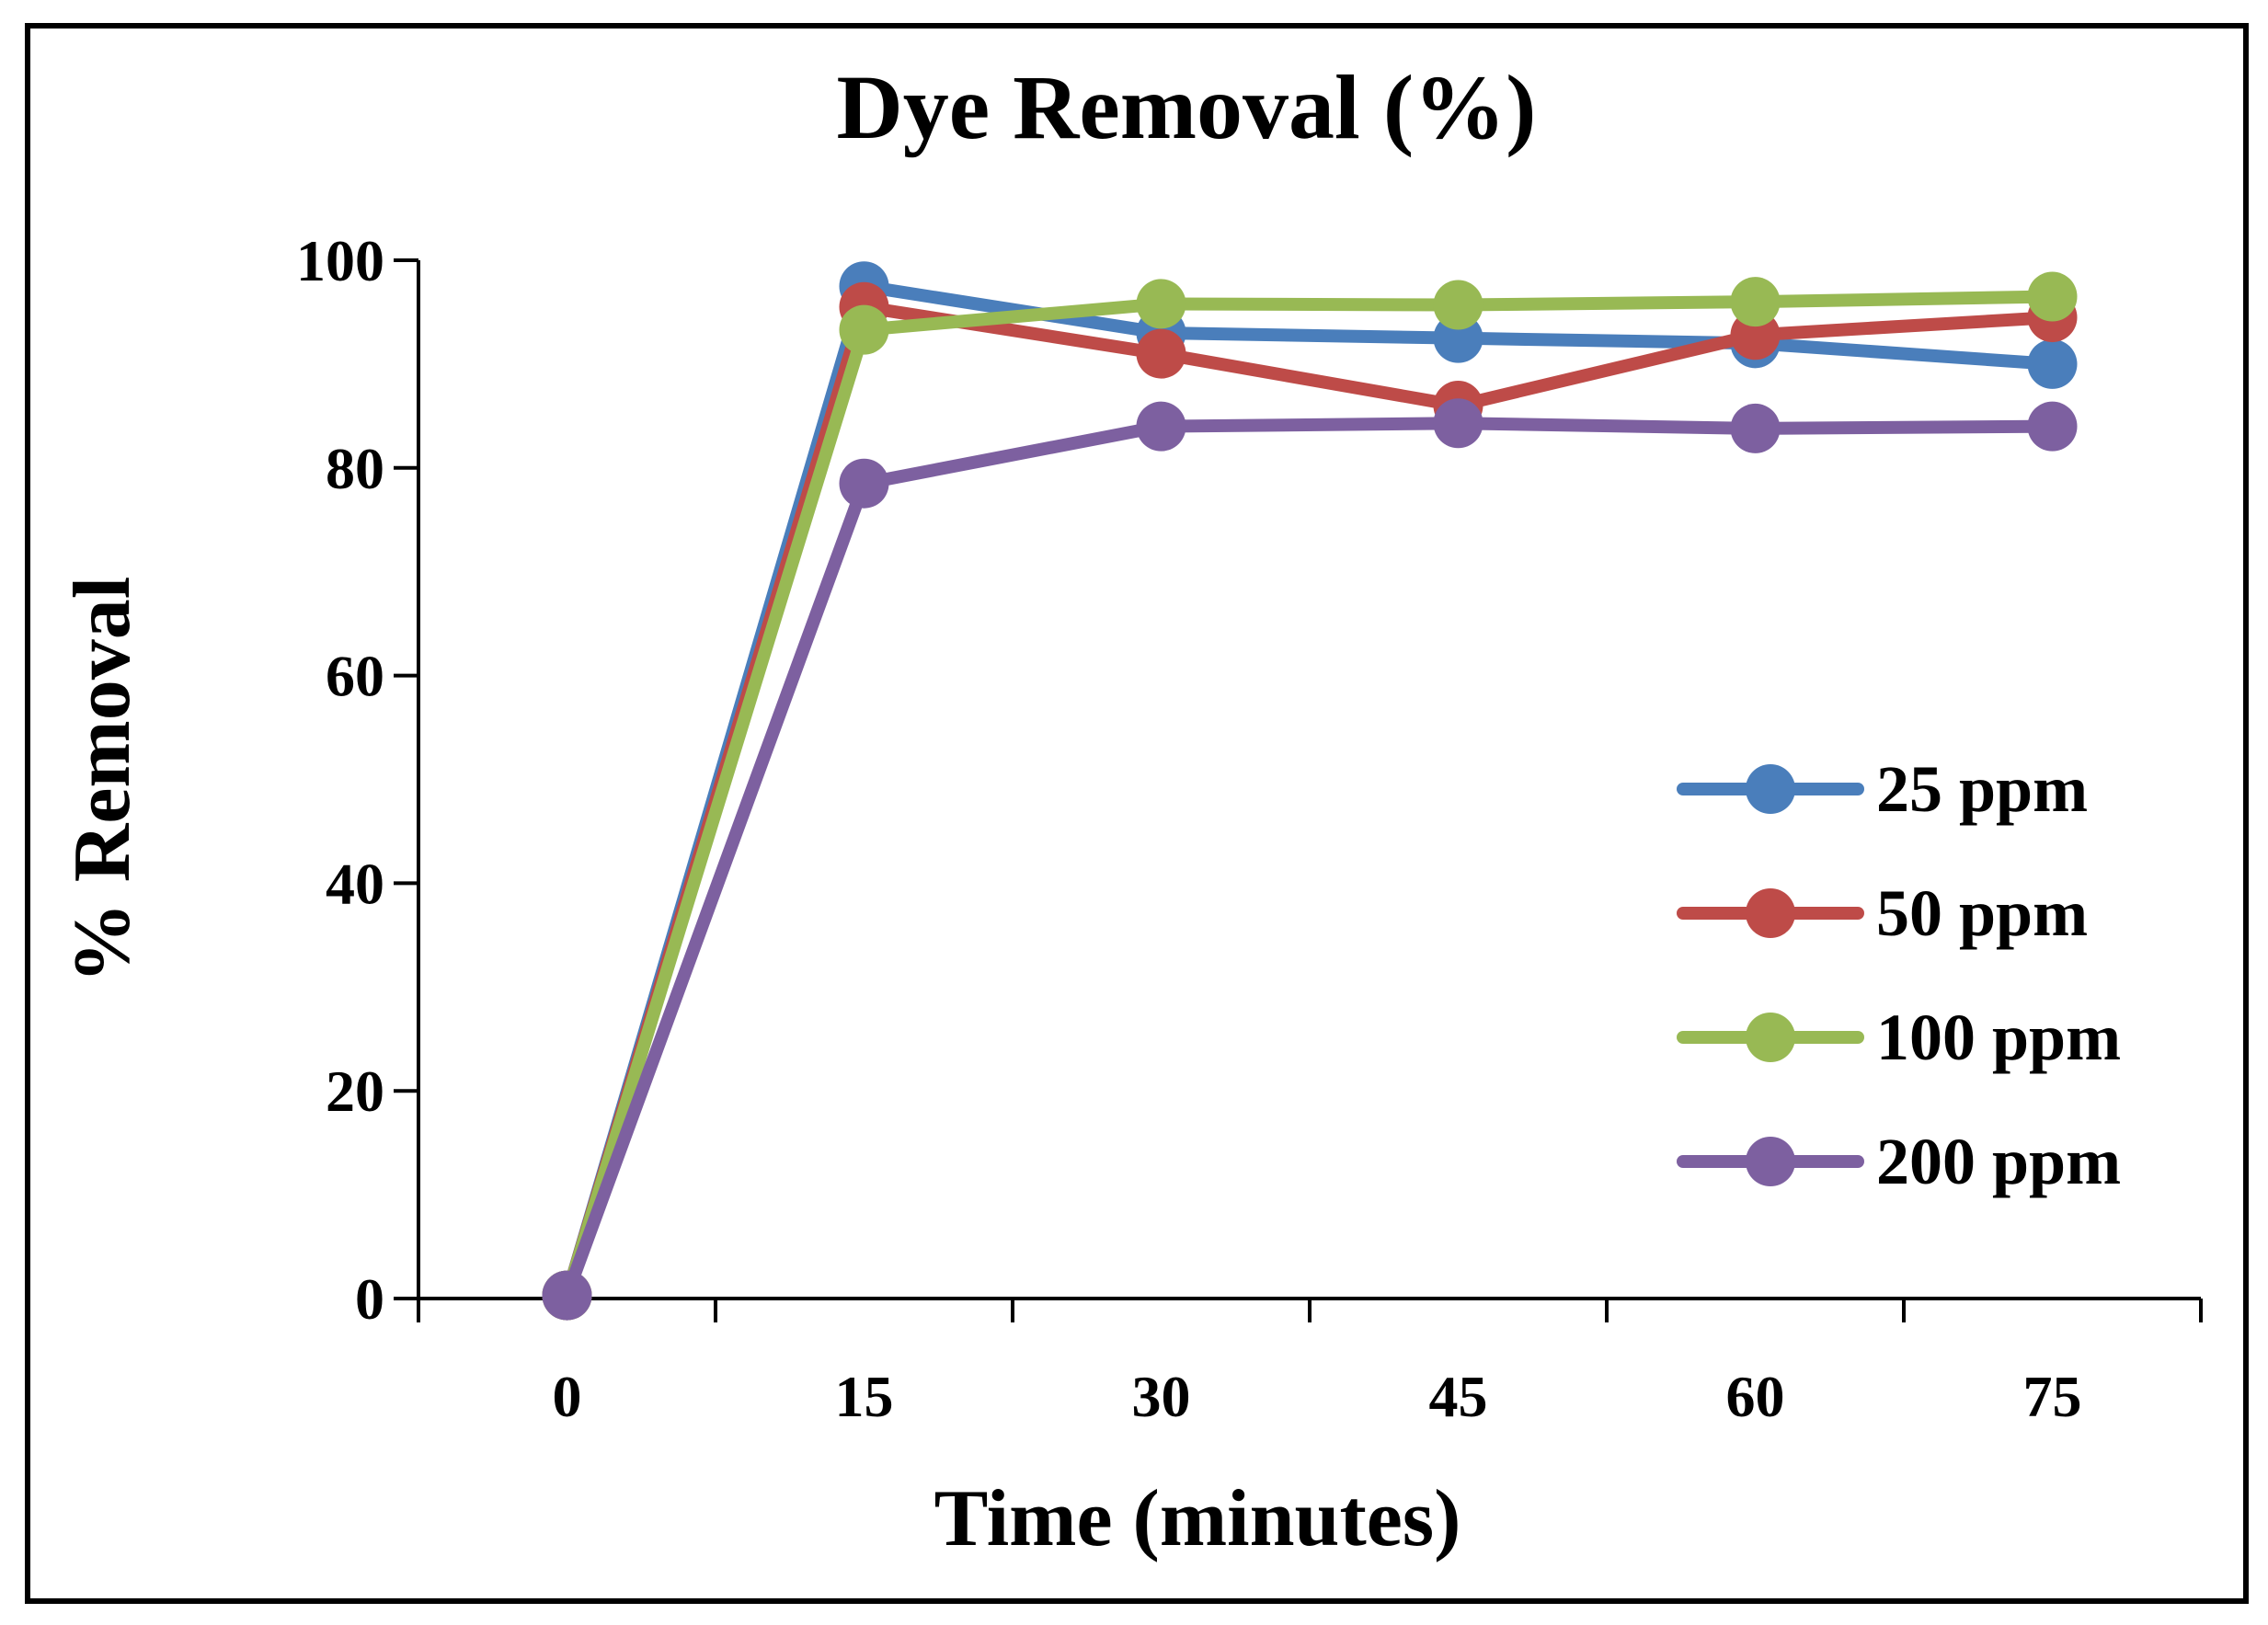 Image resolution: width=2268 pixels, height=1625 pixels. Describe the element at coordinates (1161, 1396) in the screenshot. I see `x-tick-label: 30` at that location.